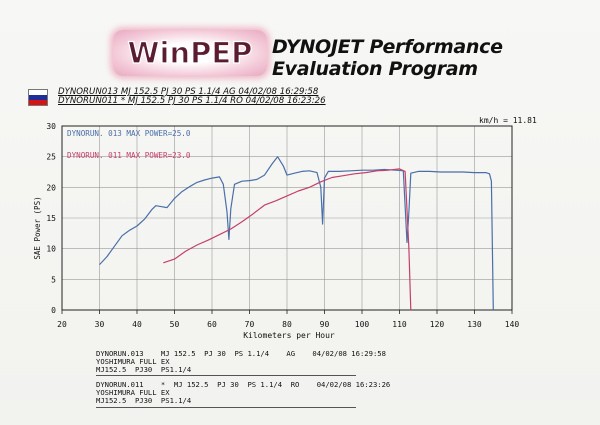 The height and width of the screenshot is (425, 600). What do you see at coordinates (129, 133) in the screenshot?
I see `legend-entry-013: DYNORUN. 013 MAX POWER=25.0` at bounding box center [129, 133].